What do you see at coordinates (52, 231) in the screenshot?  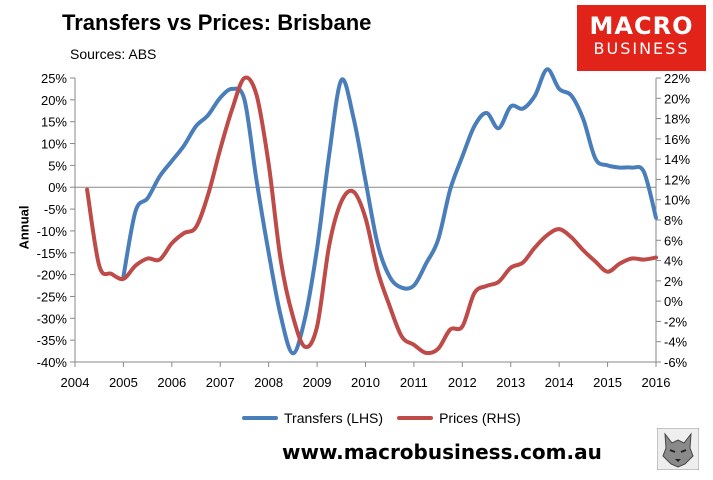 I see `left-tick-label: -10%` at bounding box center [52, 231].